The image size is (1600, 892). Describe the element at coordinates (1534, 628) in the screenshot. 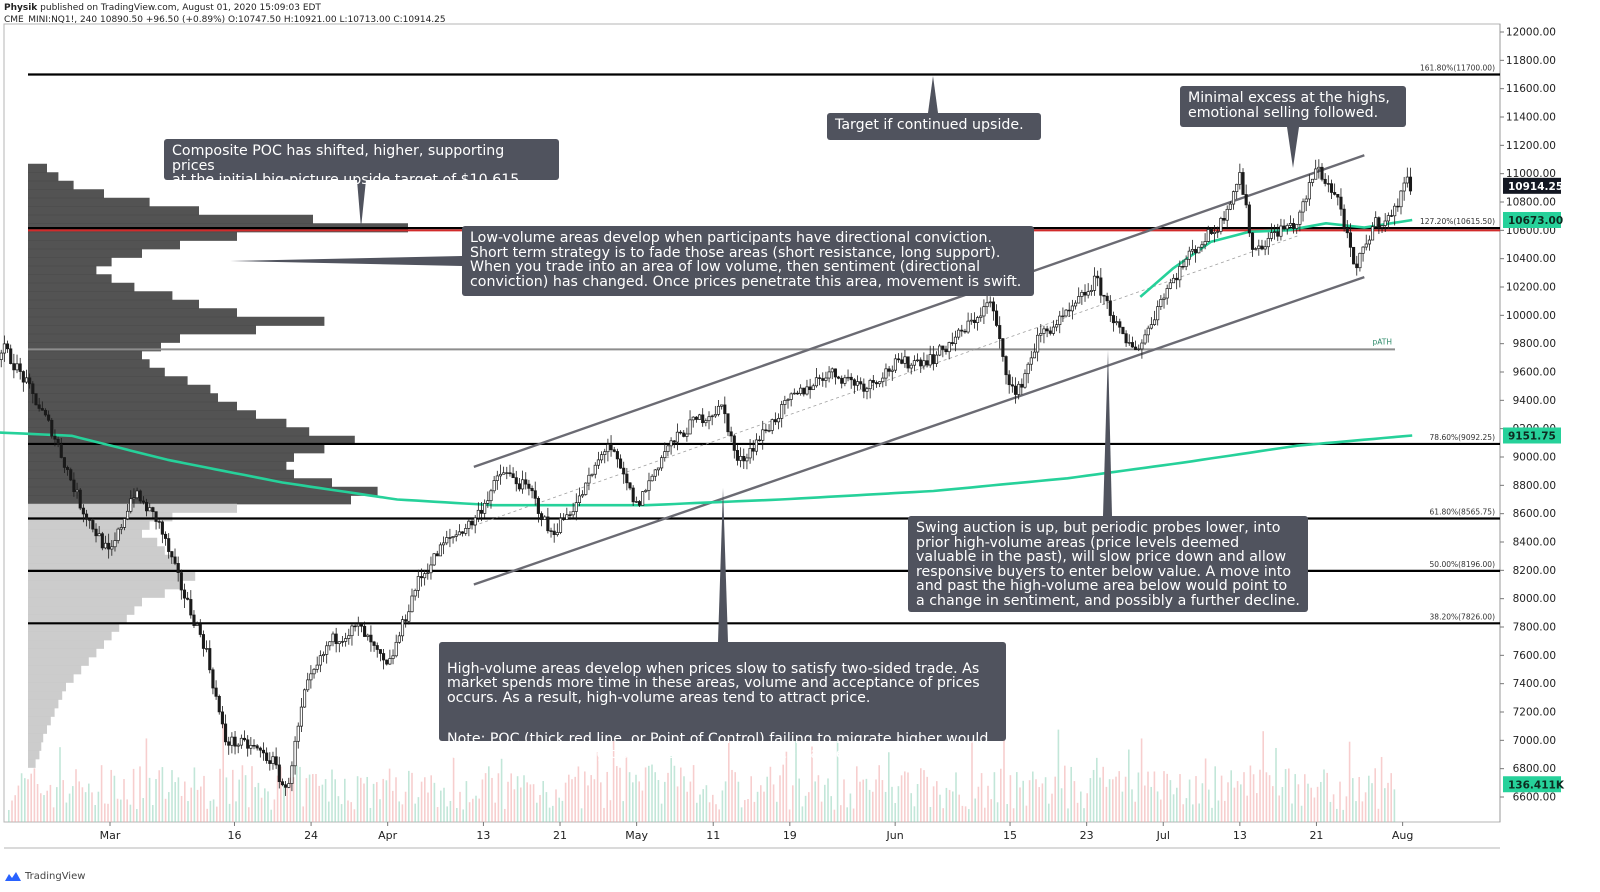

I see `price-tick-label: 7800.00` at that location.